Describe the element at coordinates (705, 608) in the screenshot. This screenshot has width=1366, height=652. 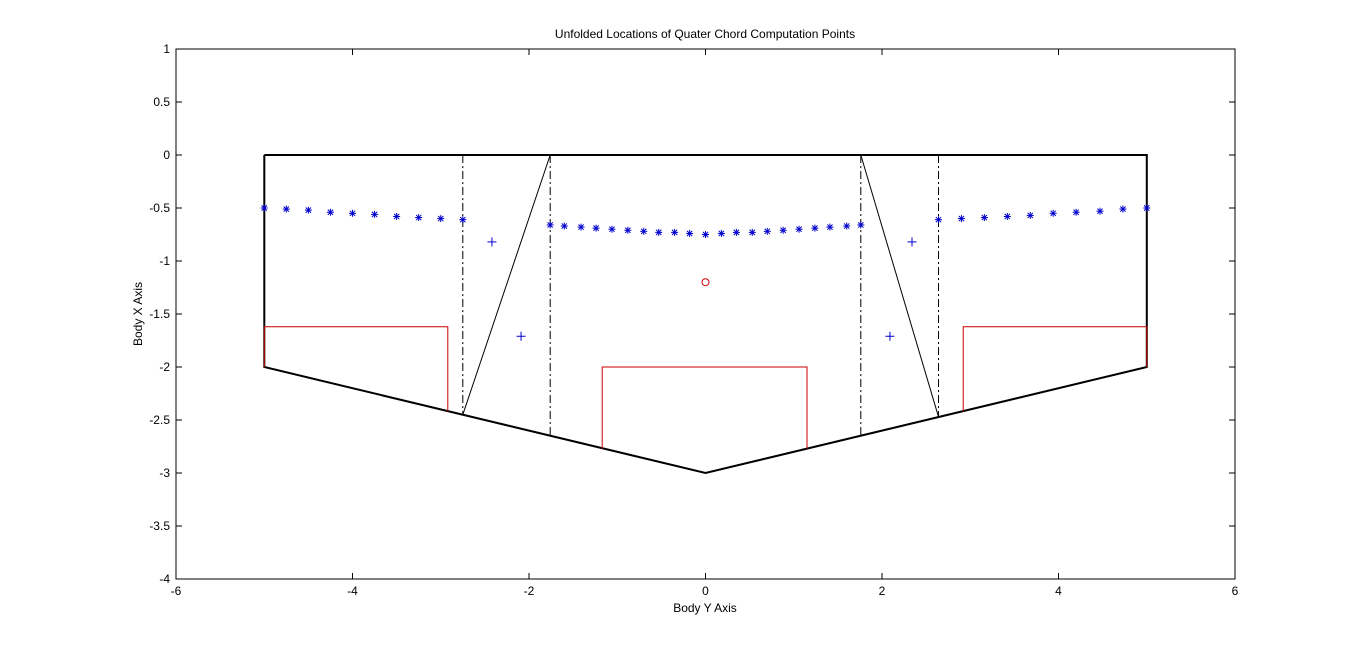
I see `x-axis-title: Body Y Axis` at that location.